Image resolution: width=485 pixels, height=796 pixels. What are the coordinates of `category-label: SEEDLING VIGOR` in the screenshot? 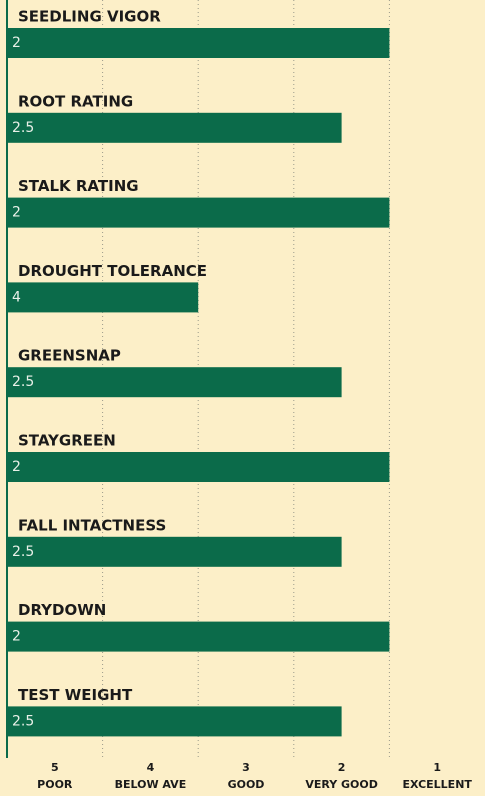 It's located at (89, 17).